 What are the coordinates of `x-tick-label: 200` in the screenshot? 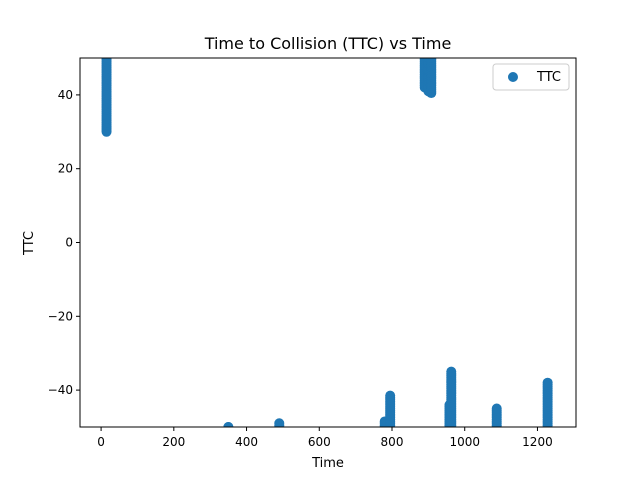 It's located at (173, 442).